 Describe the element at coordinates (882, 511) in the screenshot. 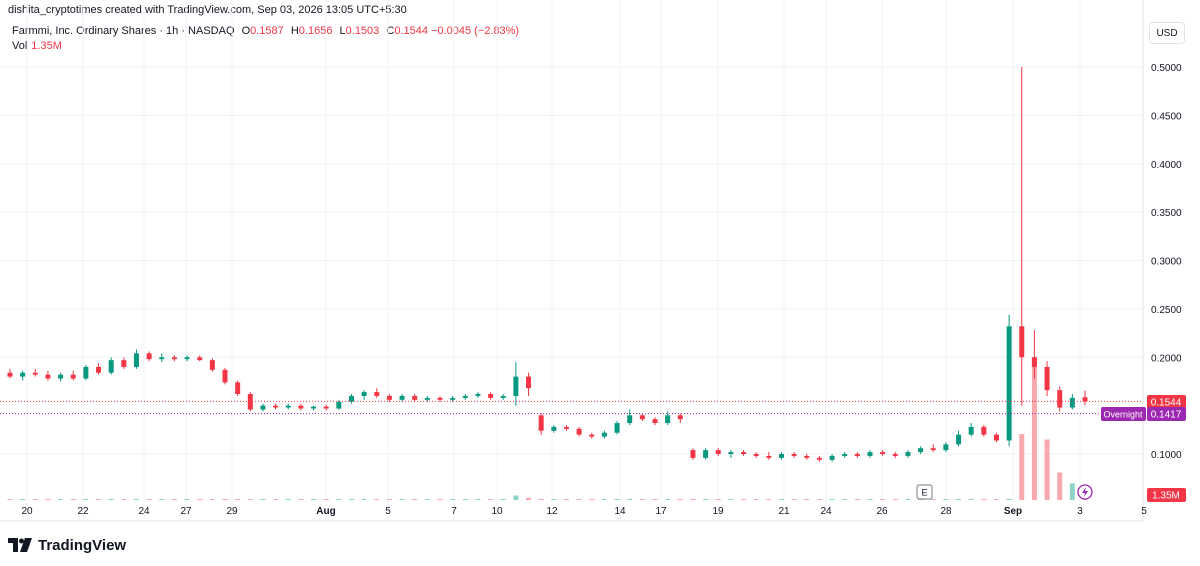

I see `time-tick-label: 26` at that location.